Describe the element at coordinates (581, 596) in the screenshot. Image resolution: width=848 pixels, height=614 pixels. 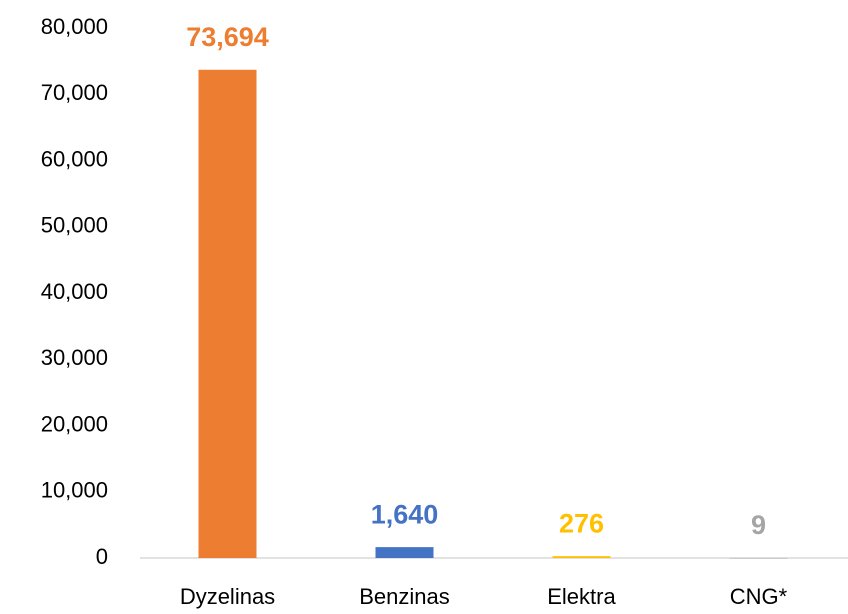
I see `x-tick-label: Elektra` at that location.